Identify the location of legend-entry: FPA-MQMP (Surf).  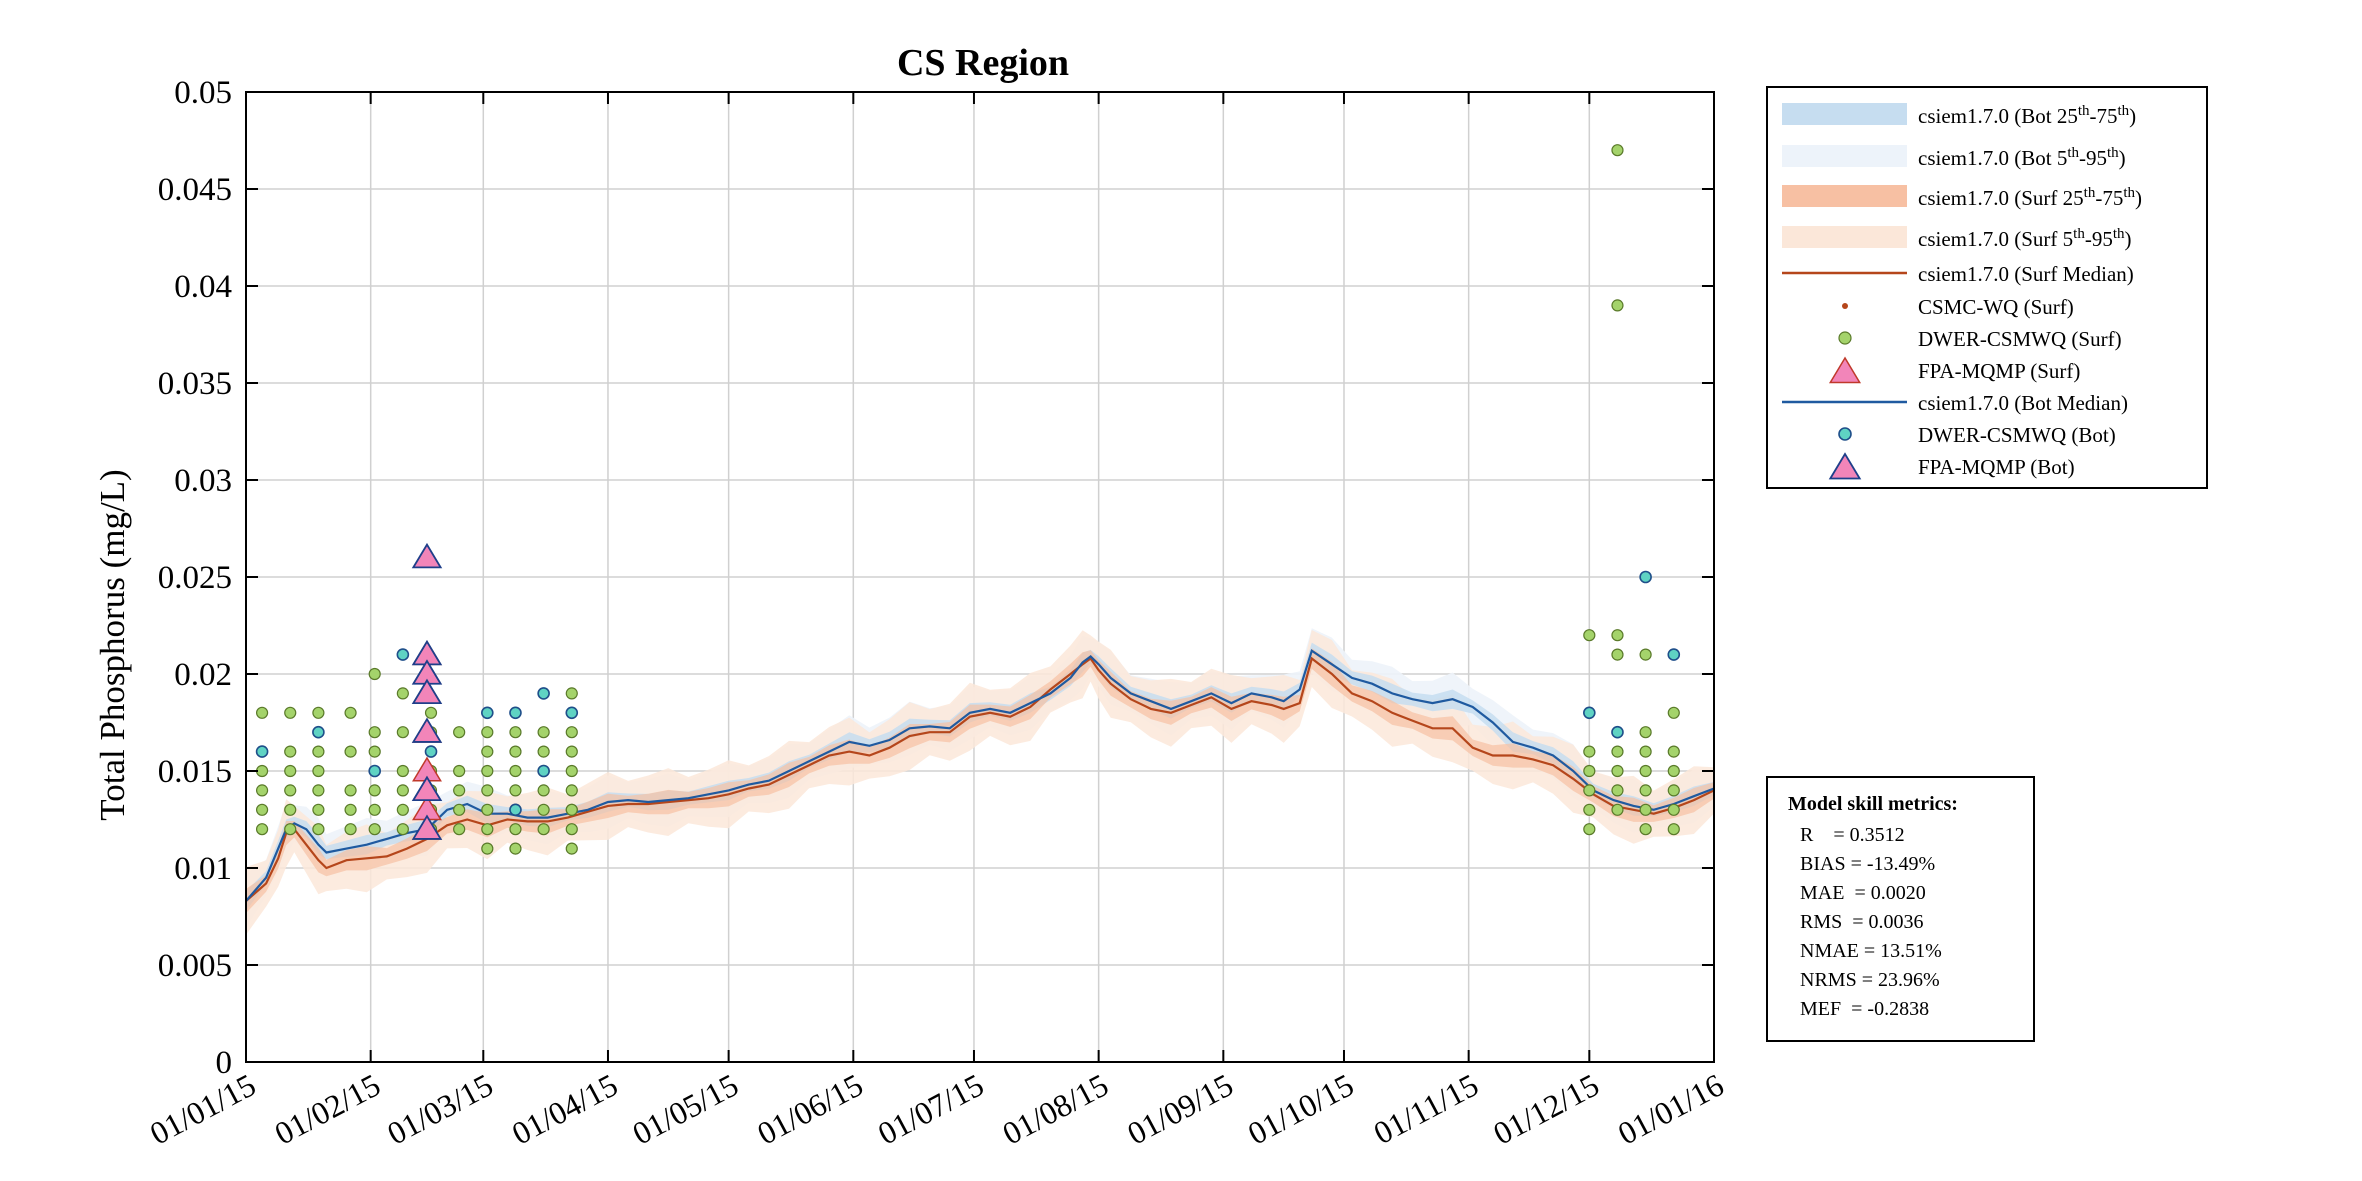
(1954, 370).